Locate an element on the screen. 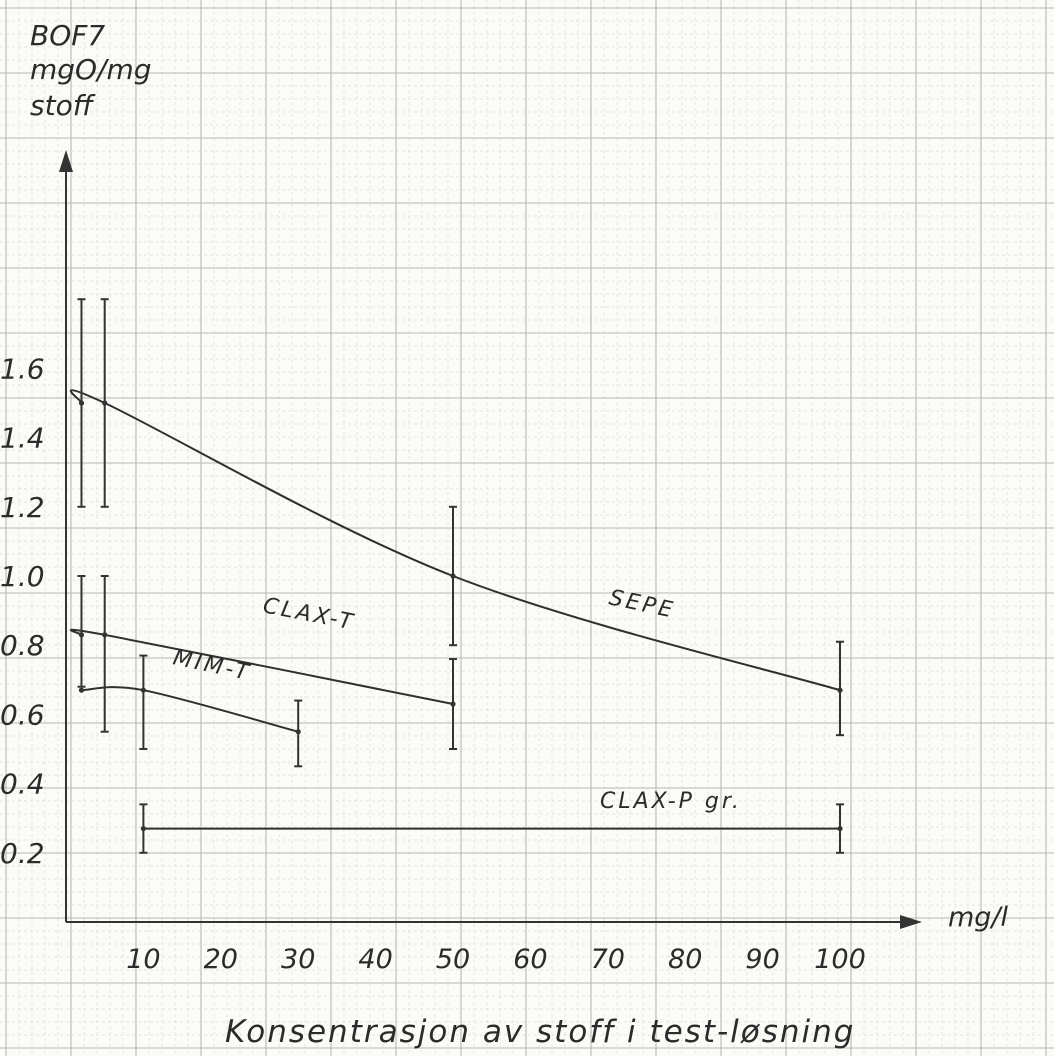 The image size is (1054, 1056). y-tick-label: 1.4 is located at coordinates (22, 438).